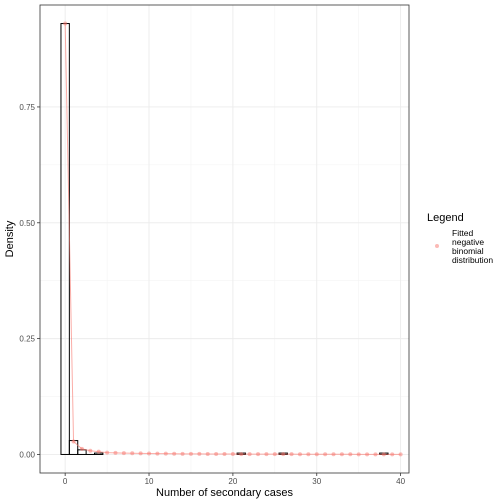  I want to click on x-tick-label: 0, so click(65, 481).